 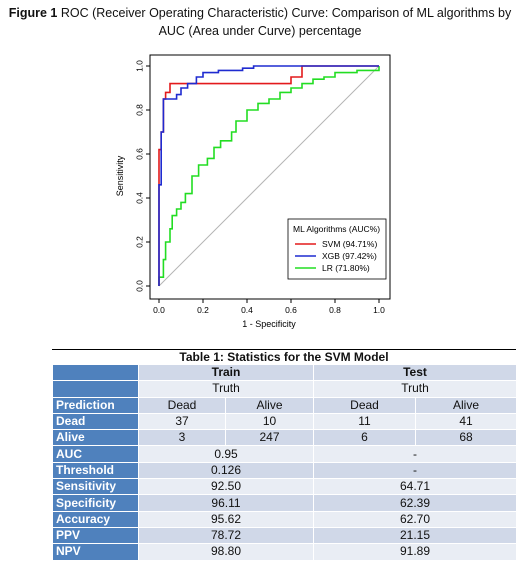 What do you see at coordinates (226, 519) in the screenshot?
I see `table-cell: 95.62` at bounding box center [226, 519].